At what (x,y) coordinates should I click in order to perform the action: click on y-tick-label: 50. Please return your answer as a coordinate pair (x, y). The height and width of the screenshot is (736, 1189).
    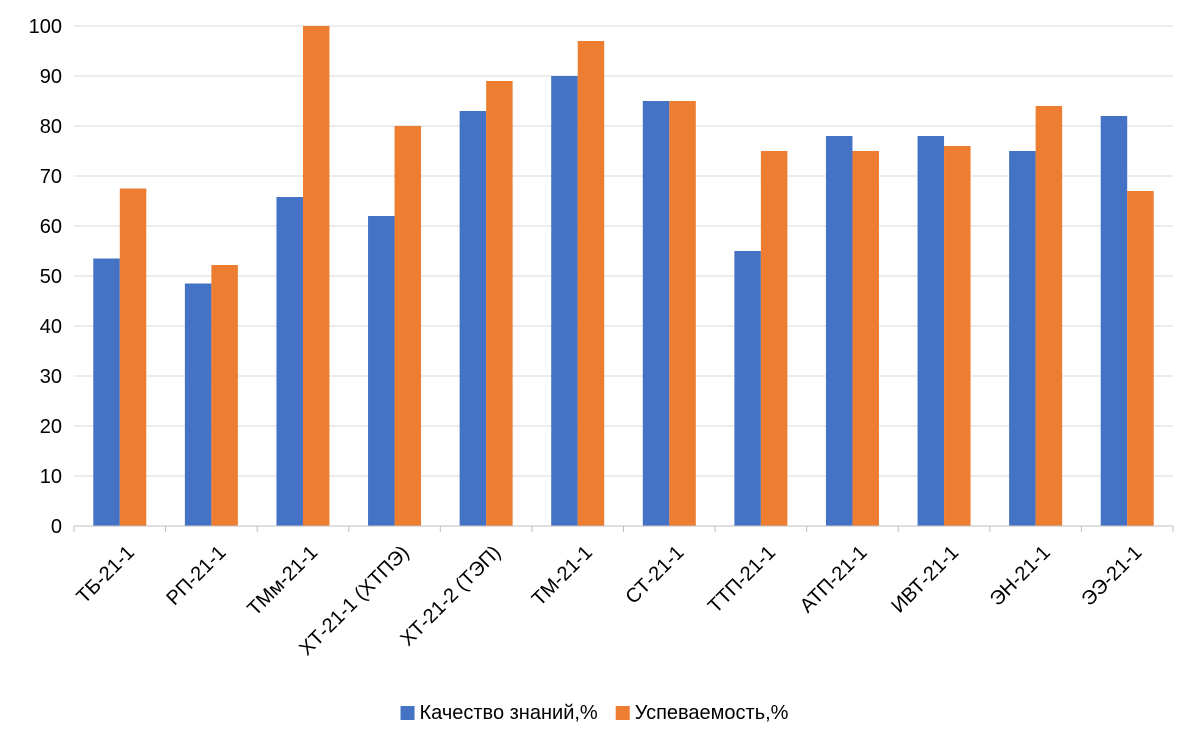
    Looking at the image, I should click on (51, 277).